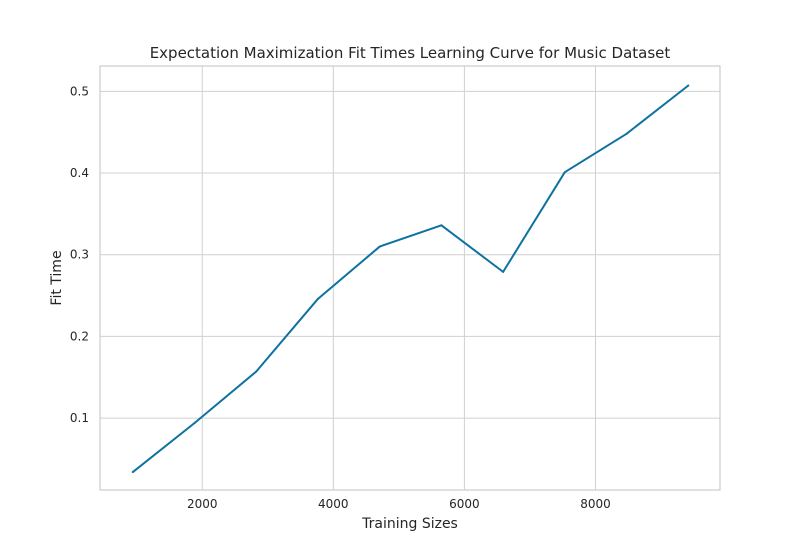 The image size is (800, 550). What do you see at coordinates (57, 277) in the screenshot?
I see `y-axis-label: Fit Time` at bounding box center [57, 277].